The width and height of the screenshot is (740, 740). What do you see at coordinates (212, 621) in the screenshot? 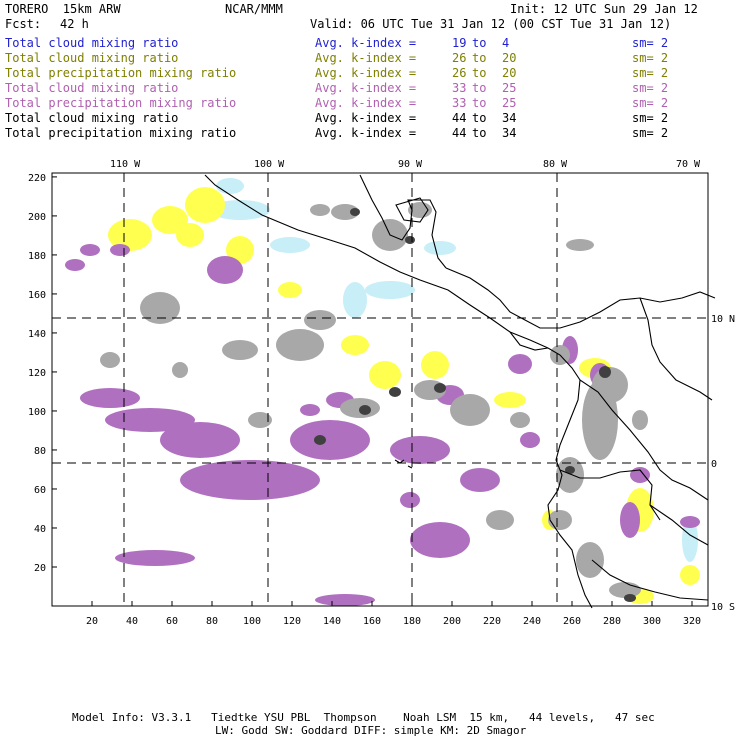
I see `x-tick-label: 80` at bounding box center [212, 621].